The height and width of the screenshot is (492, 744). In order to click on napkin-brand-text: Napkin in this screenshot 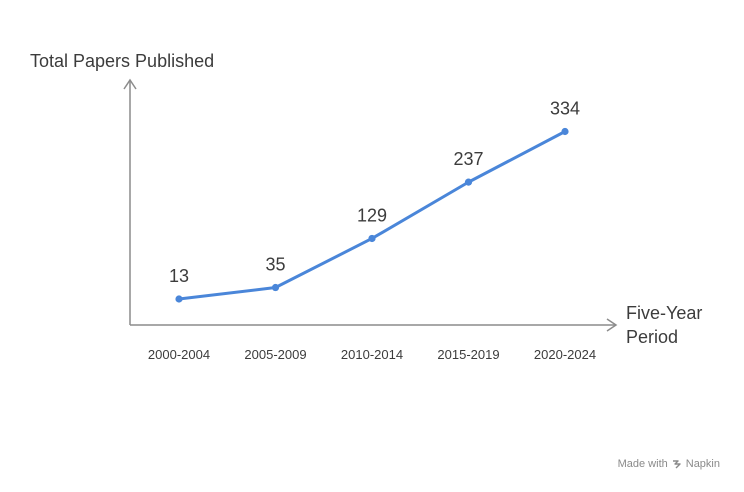, I will do `click(702, 464)`.